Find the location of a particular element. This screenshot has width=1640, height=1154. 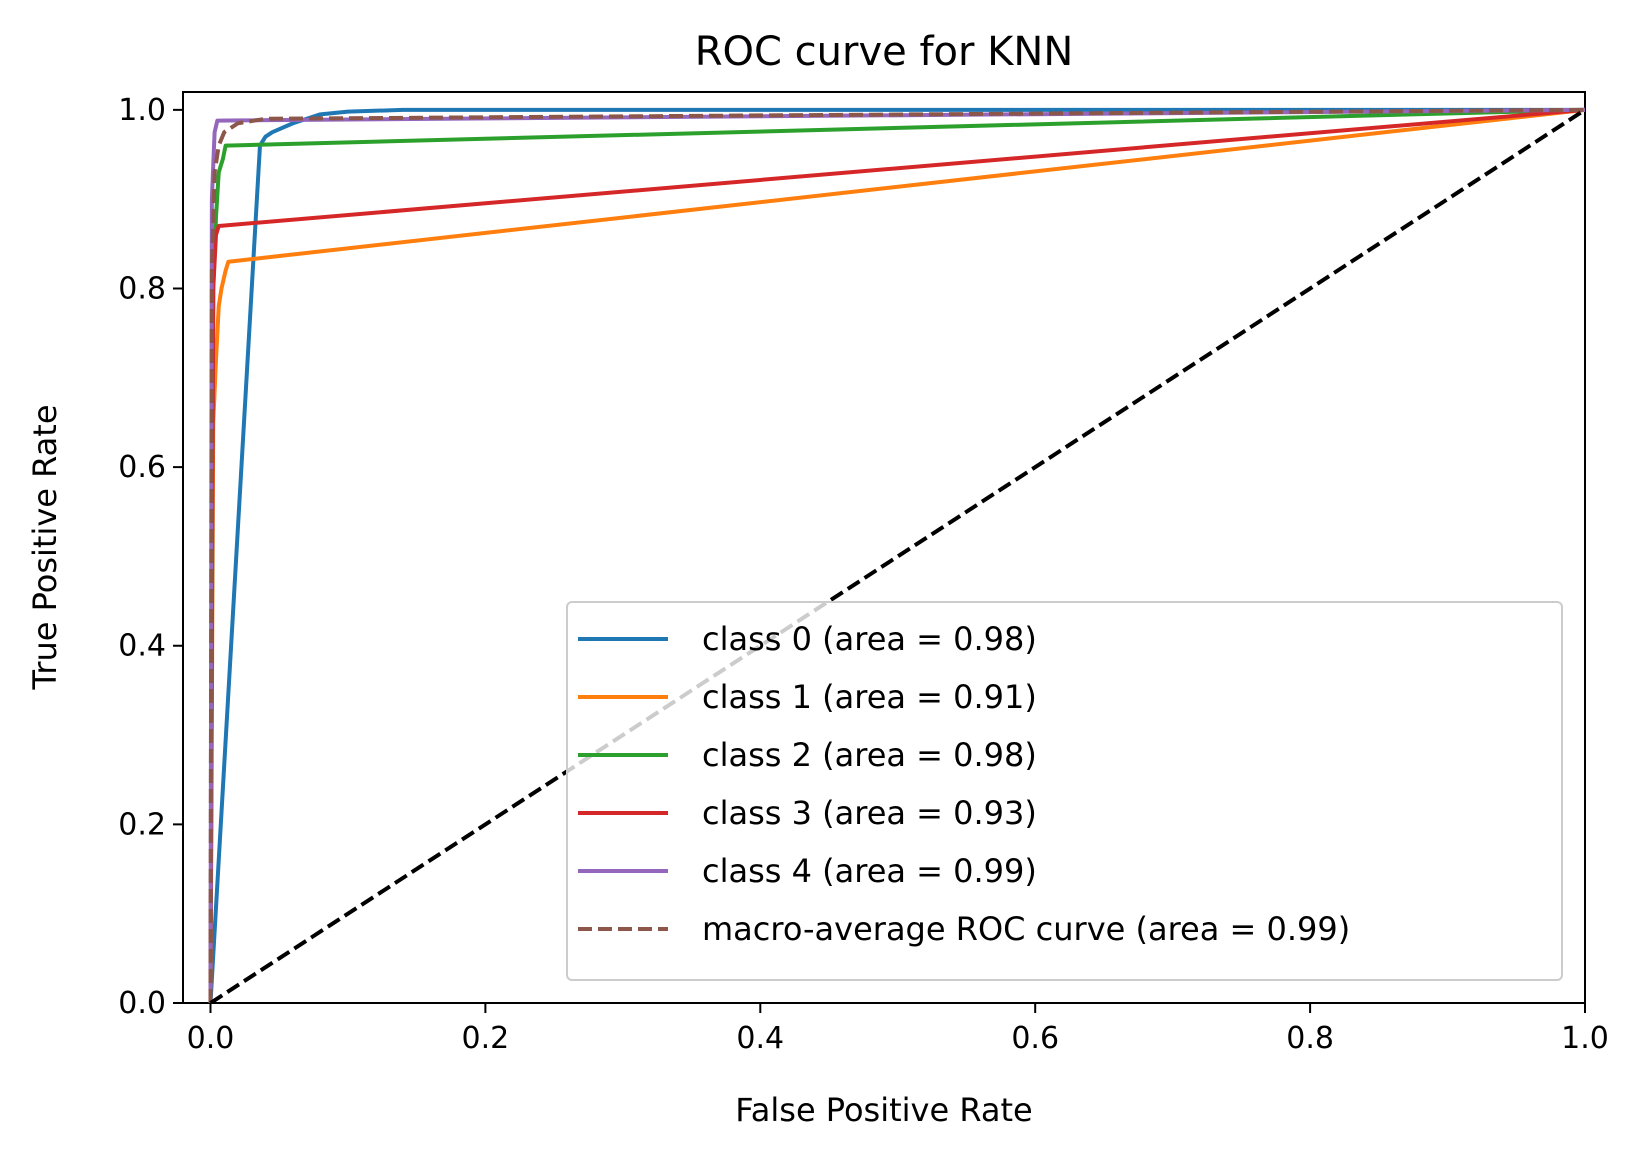

x-tick-label: 0.8 is located at coordinates (1310, 1038).